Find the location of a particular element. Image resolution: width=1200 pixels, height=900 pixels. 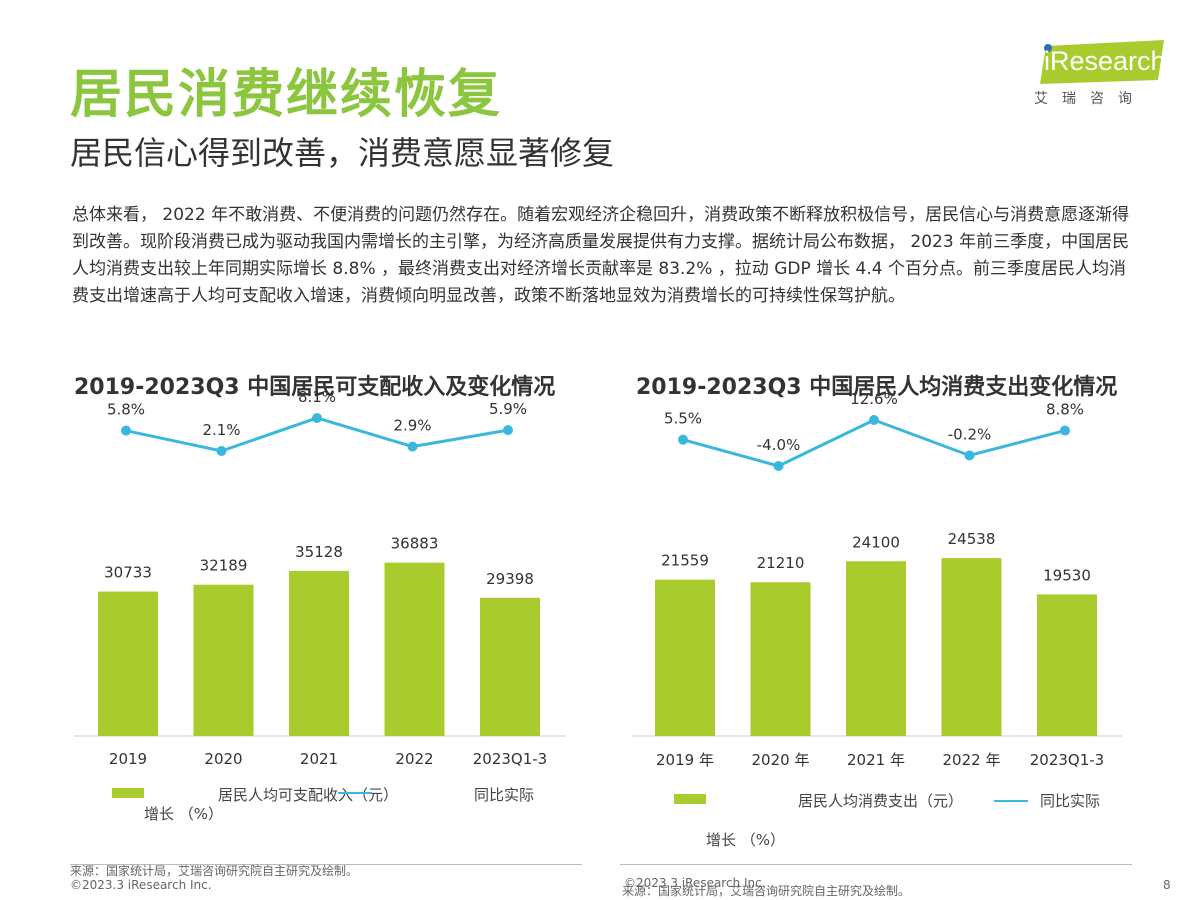

chart-2-x-tick-5: 2023Q1-3 is located at coordinates (1067, 760).